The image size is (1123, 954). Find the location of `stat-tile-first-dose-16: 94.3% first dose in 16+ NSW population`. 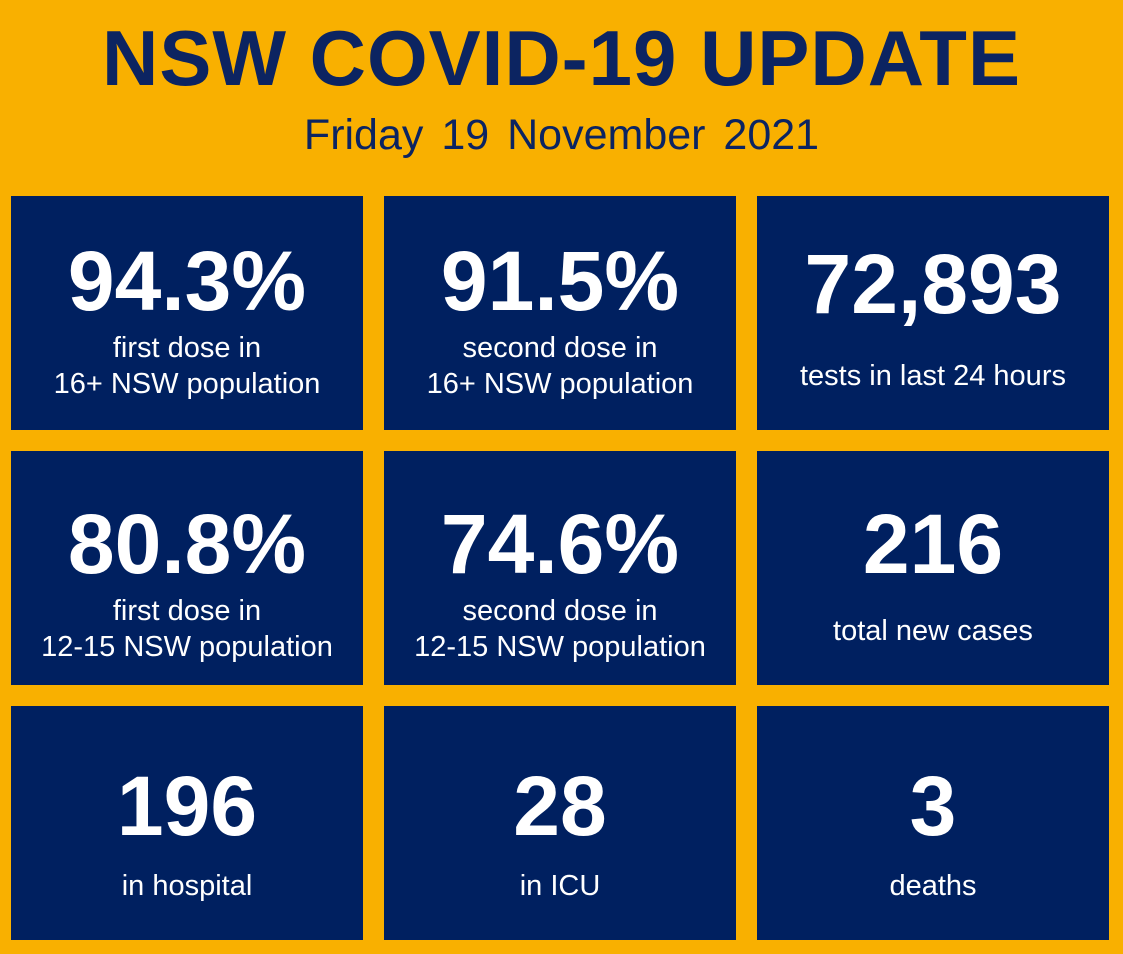

stat-tile-first-dose-16: 94.3% first dose in 16+ NSW population is located at coordinates (187, 313).